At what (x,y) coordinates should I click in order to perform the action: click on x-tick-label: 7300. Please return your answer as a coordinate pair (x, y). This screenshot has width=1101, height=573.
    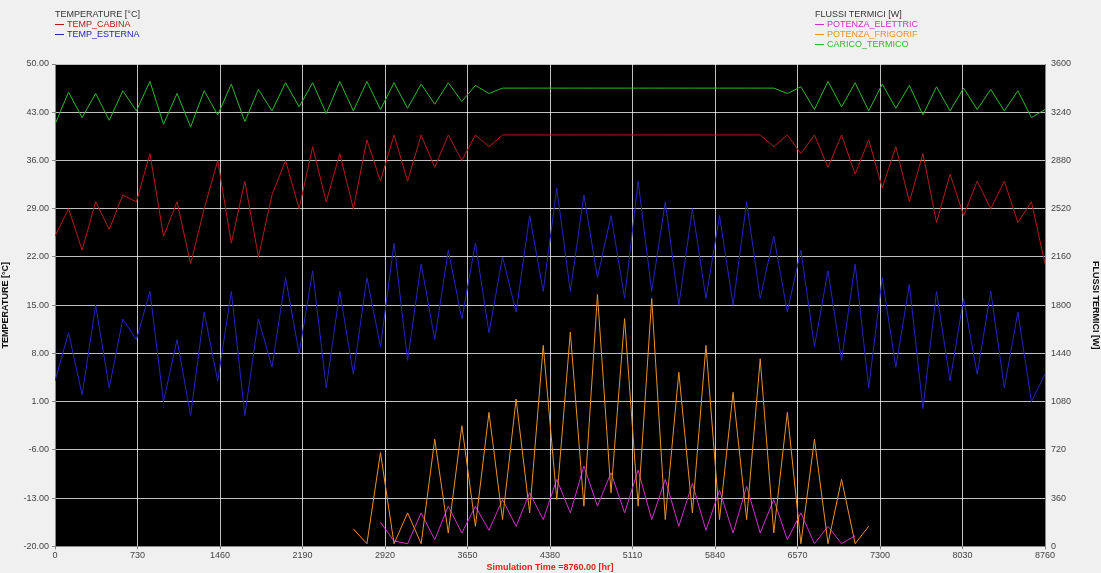
    Looking at the image, I should click on (880, 555).